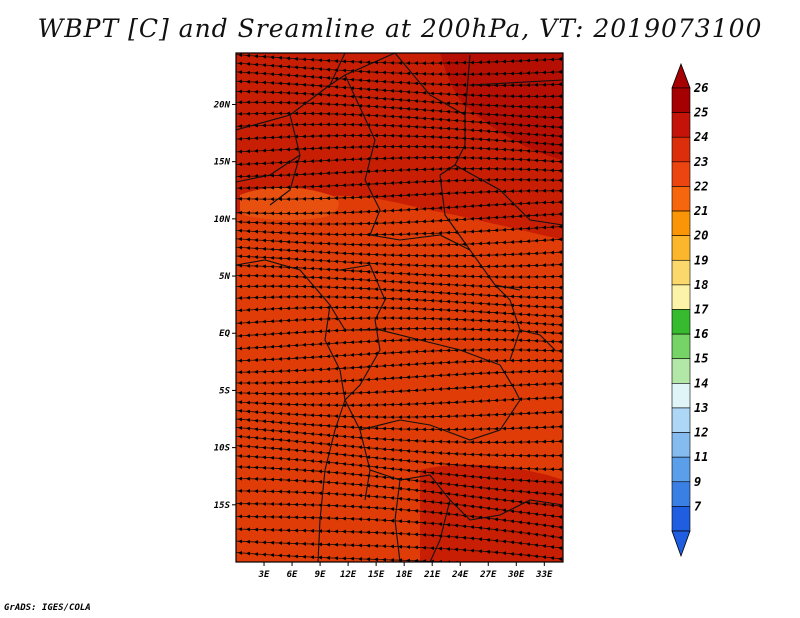 The image size is (800, 618). I want to click on lon-tick-label: 27E, so click(488, 575).